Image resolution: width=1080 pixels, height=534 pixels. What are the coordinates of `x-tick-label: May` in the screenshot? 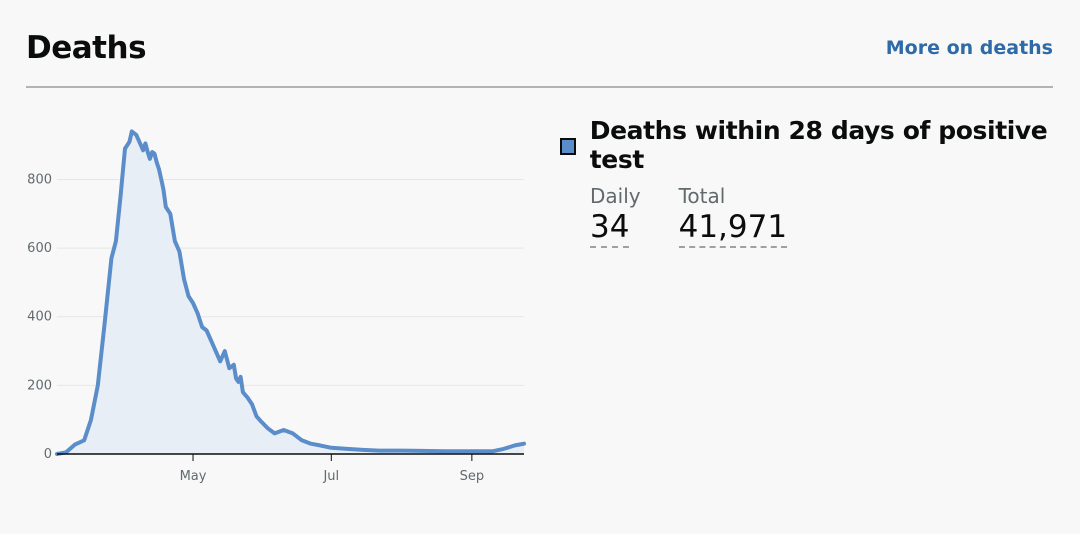 It's located at (193, 476).